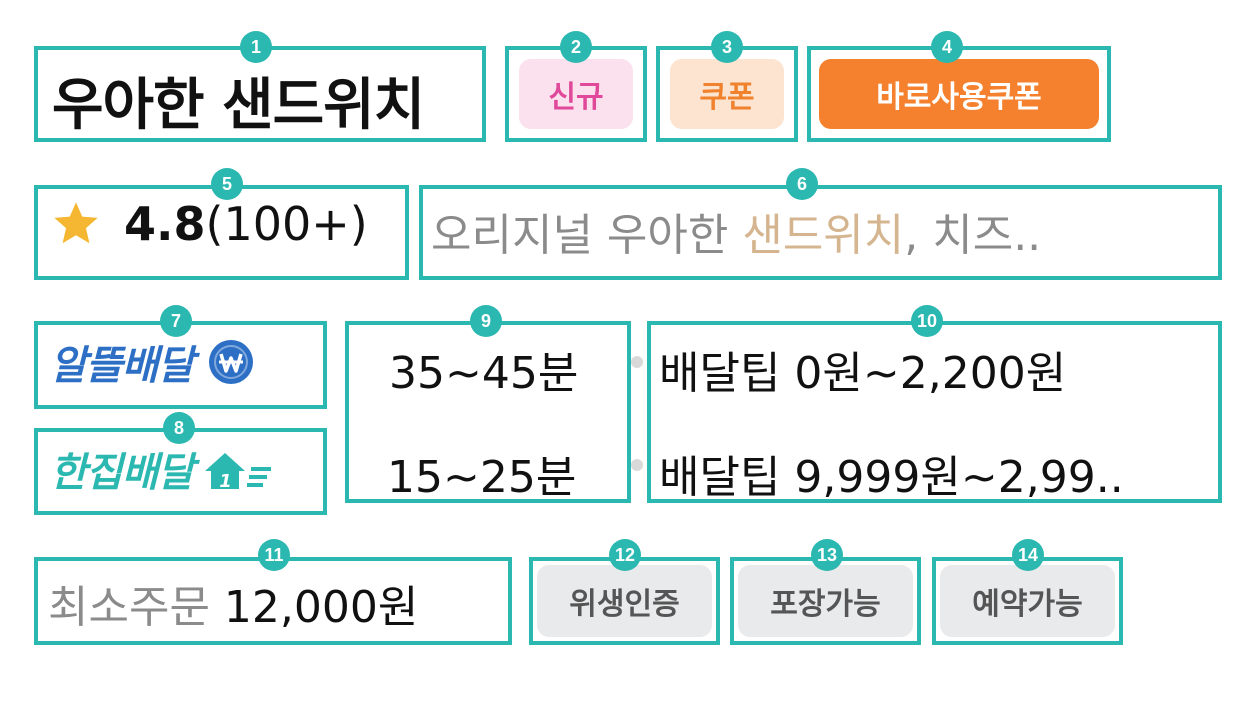  I want to click on annotation-marker: 6, so click(802, 184).